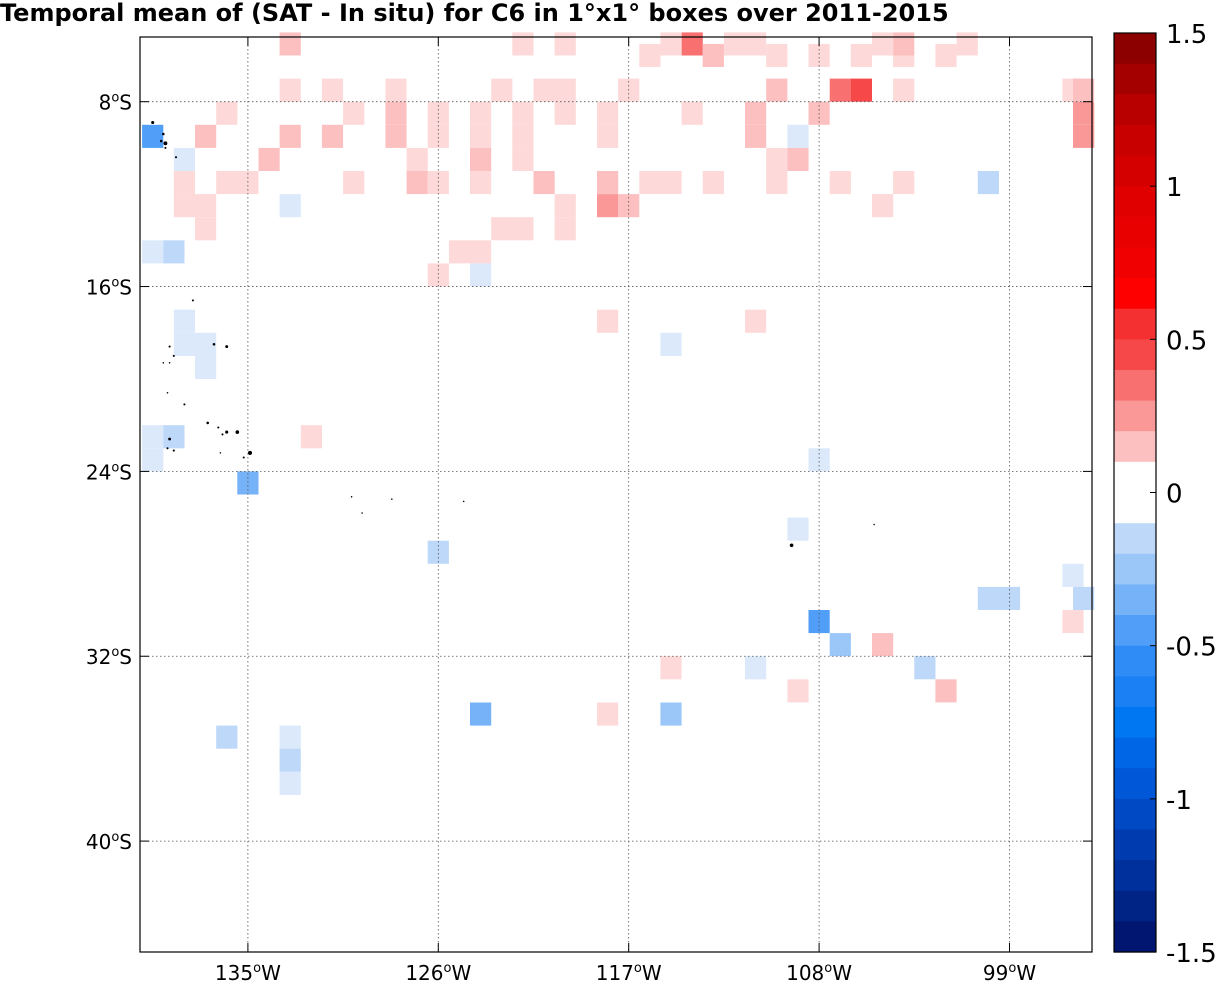  What do you see at coordinates (1191, 954) in the screenshot?
I see `colorbar-tick-label: -1.5` at bounding box center [1191, 954].